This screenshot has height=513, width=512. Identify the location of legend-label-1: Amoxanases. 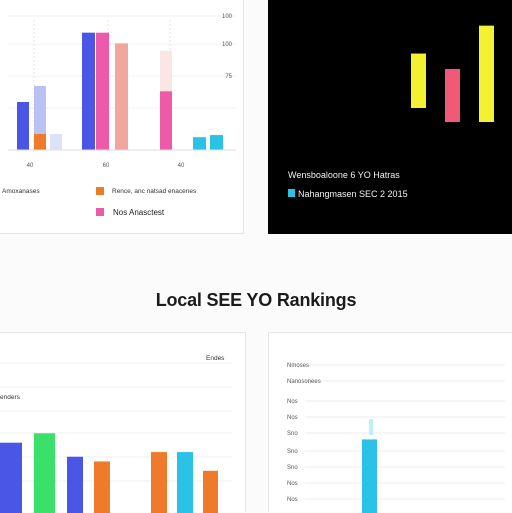
(21, 191).